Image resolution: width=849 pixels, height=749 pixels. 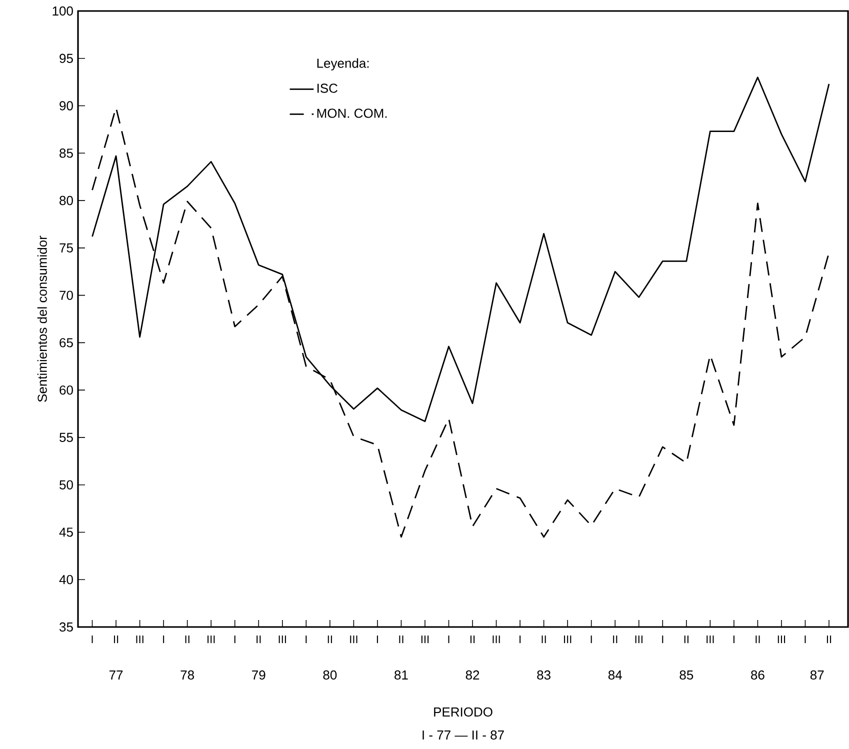 I want to click on y-tick-label: 35, so click(x=66, y=627).